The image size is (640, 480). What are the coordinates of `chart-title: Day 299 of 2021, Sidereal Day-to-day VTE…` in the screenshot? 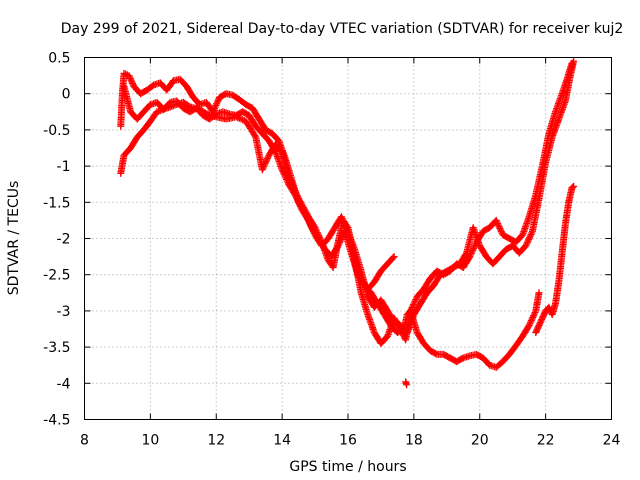 It's located at (342, 29).